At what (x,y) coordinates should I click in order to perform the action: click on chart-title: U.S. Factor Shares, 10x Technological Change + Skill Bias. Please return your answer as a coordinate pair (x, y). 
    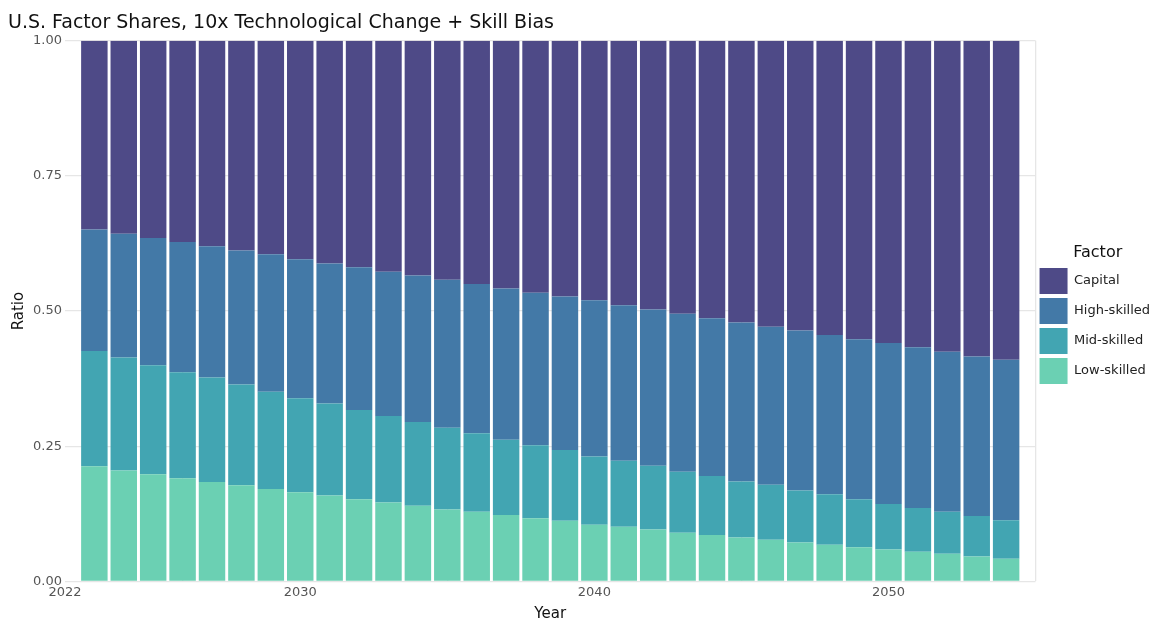
    Looking at the image, I should click on (281, 21).